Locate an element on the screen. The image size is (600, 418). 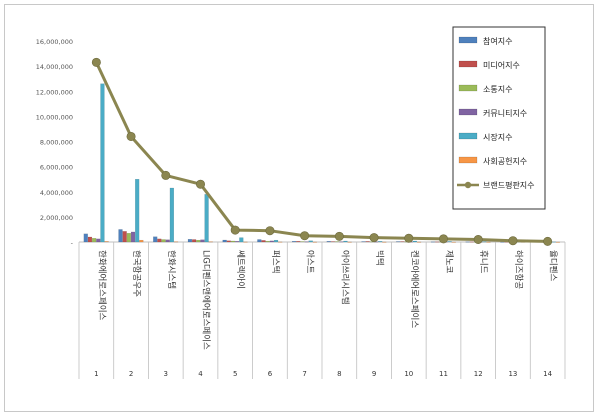
y-tick-label: - is located at coordinates (72, 243).